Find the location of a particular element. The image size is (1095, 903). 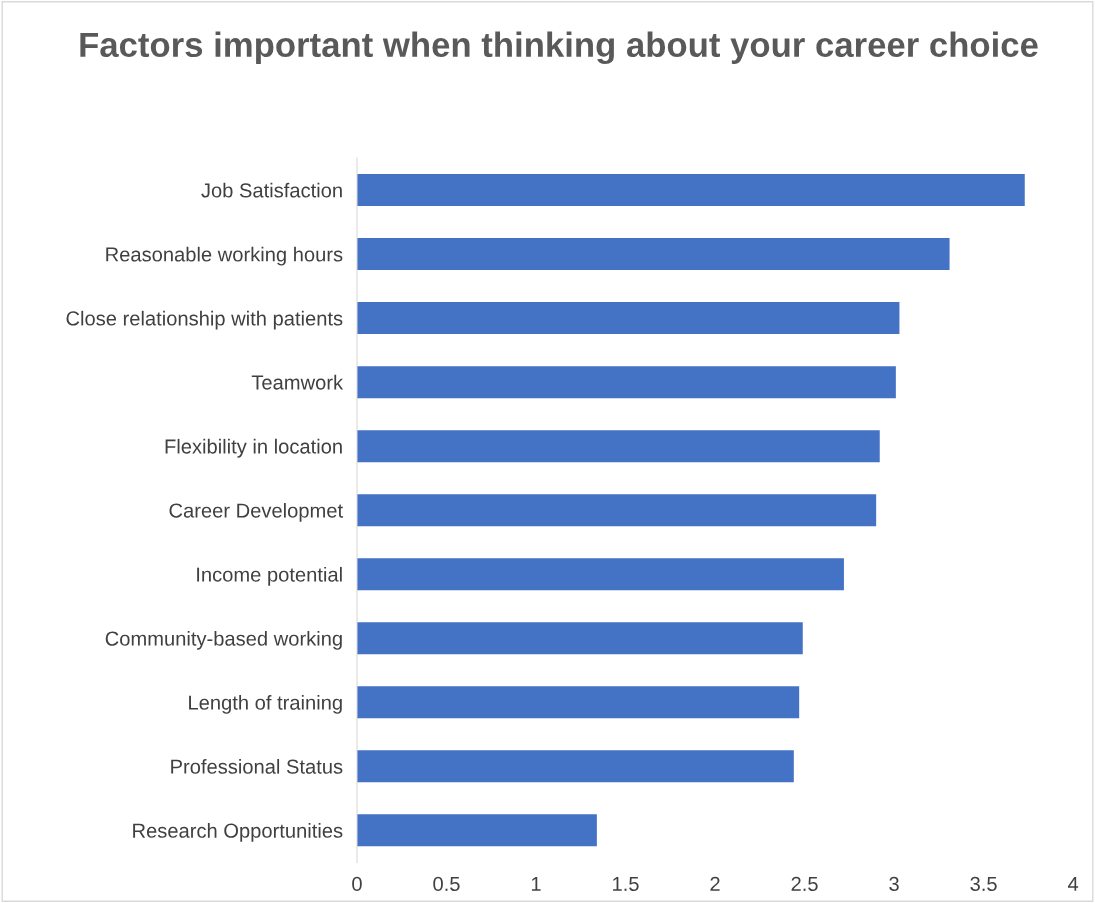

chart-title: Factors important when thinking about your career choice is located at coordinates (559, 48).